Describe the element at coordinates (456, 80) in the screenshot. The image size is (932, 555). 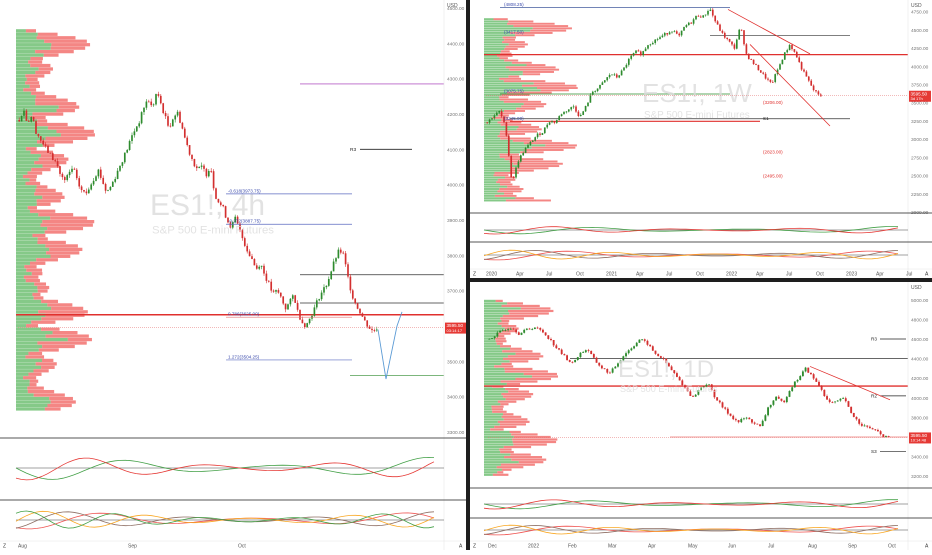
I see `price-tick-label: 4300.00` at that location.